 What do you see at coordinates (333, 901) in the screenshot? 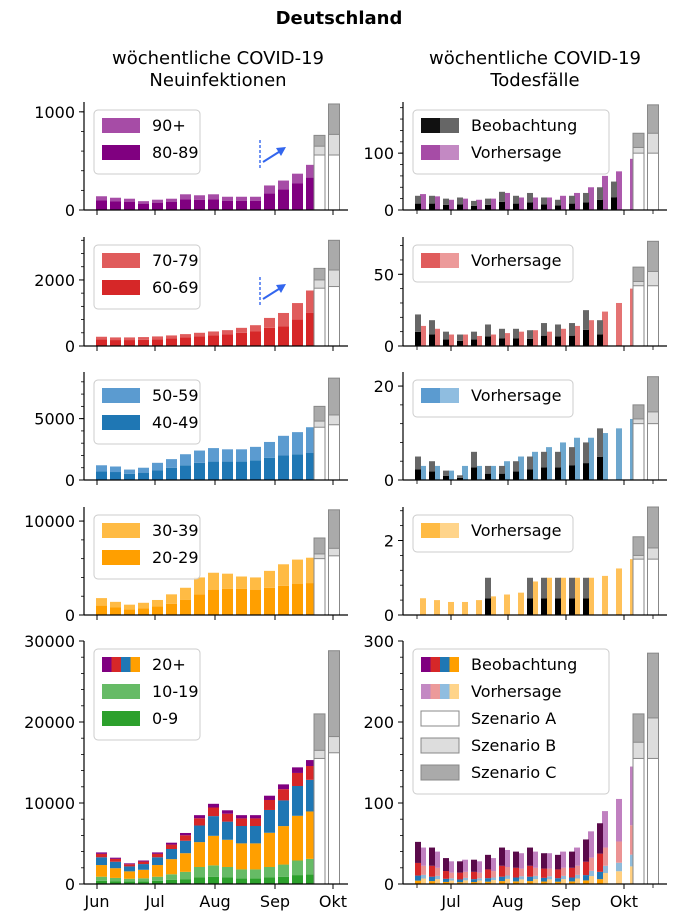
I see `x-tick-label: Okt` at bounding box center [333, 901].